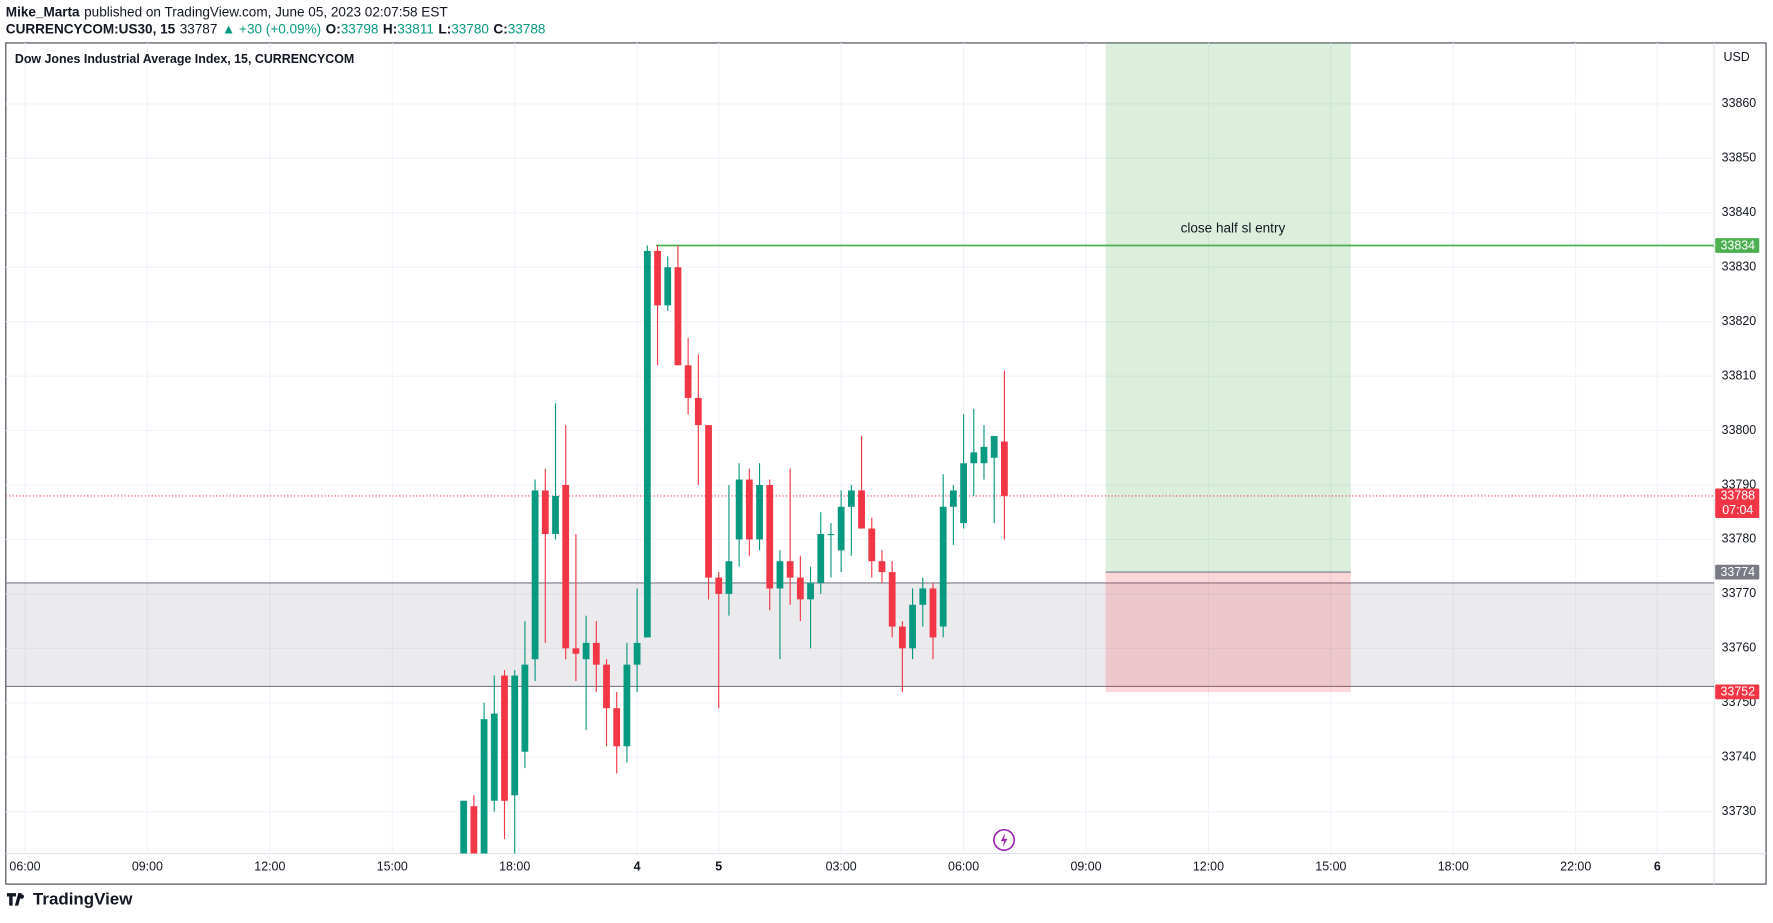 The width and height of the screenshot is (1773, 923). What do you see at coordinates (1739, 593) in the screenshot?
I see `y-tick-label: 33770` at bounding box center [1739, 593].